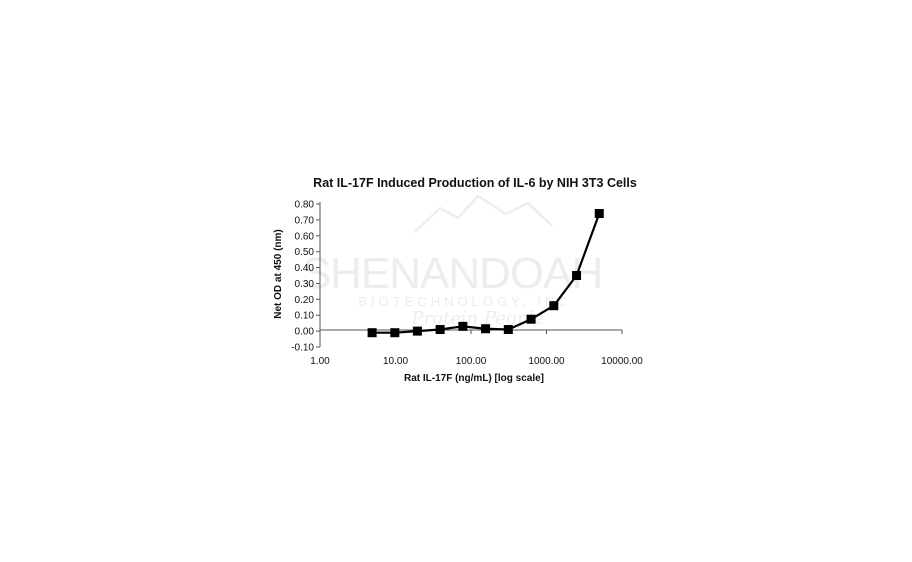 This screenshot has width=912, height=562. I want to click on y-tick-label: 0.30, so click(305, 284).